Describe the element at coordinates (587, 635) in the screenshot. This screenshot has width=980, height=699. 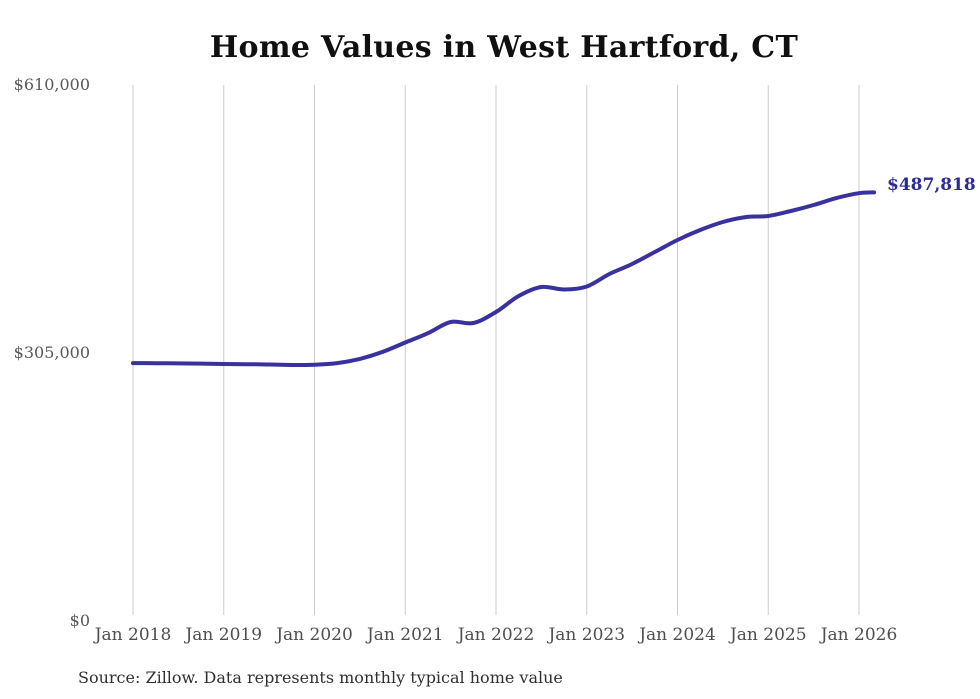
I see `x-tick-label: Jan 2023` at that location.